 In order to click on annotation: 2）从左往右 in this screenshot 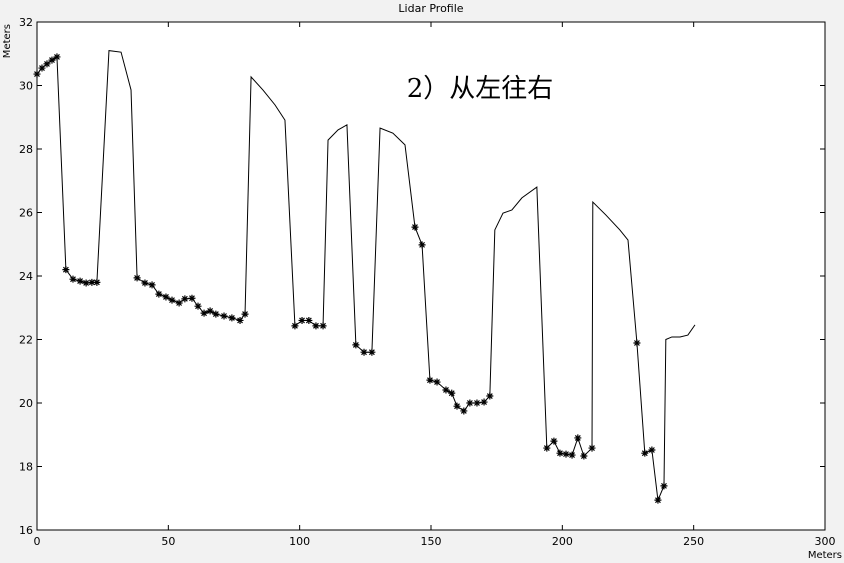, I will do `click(480, 89)`.